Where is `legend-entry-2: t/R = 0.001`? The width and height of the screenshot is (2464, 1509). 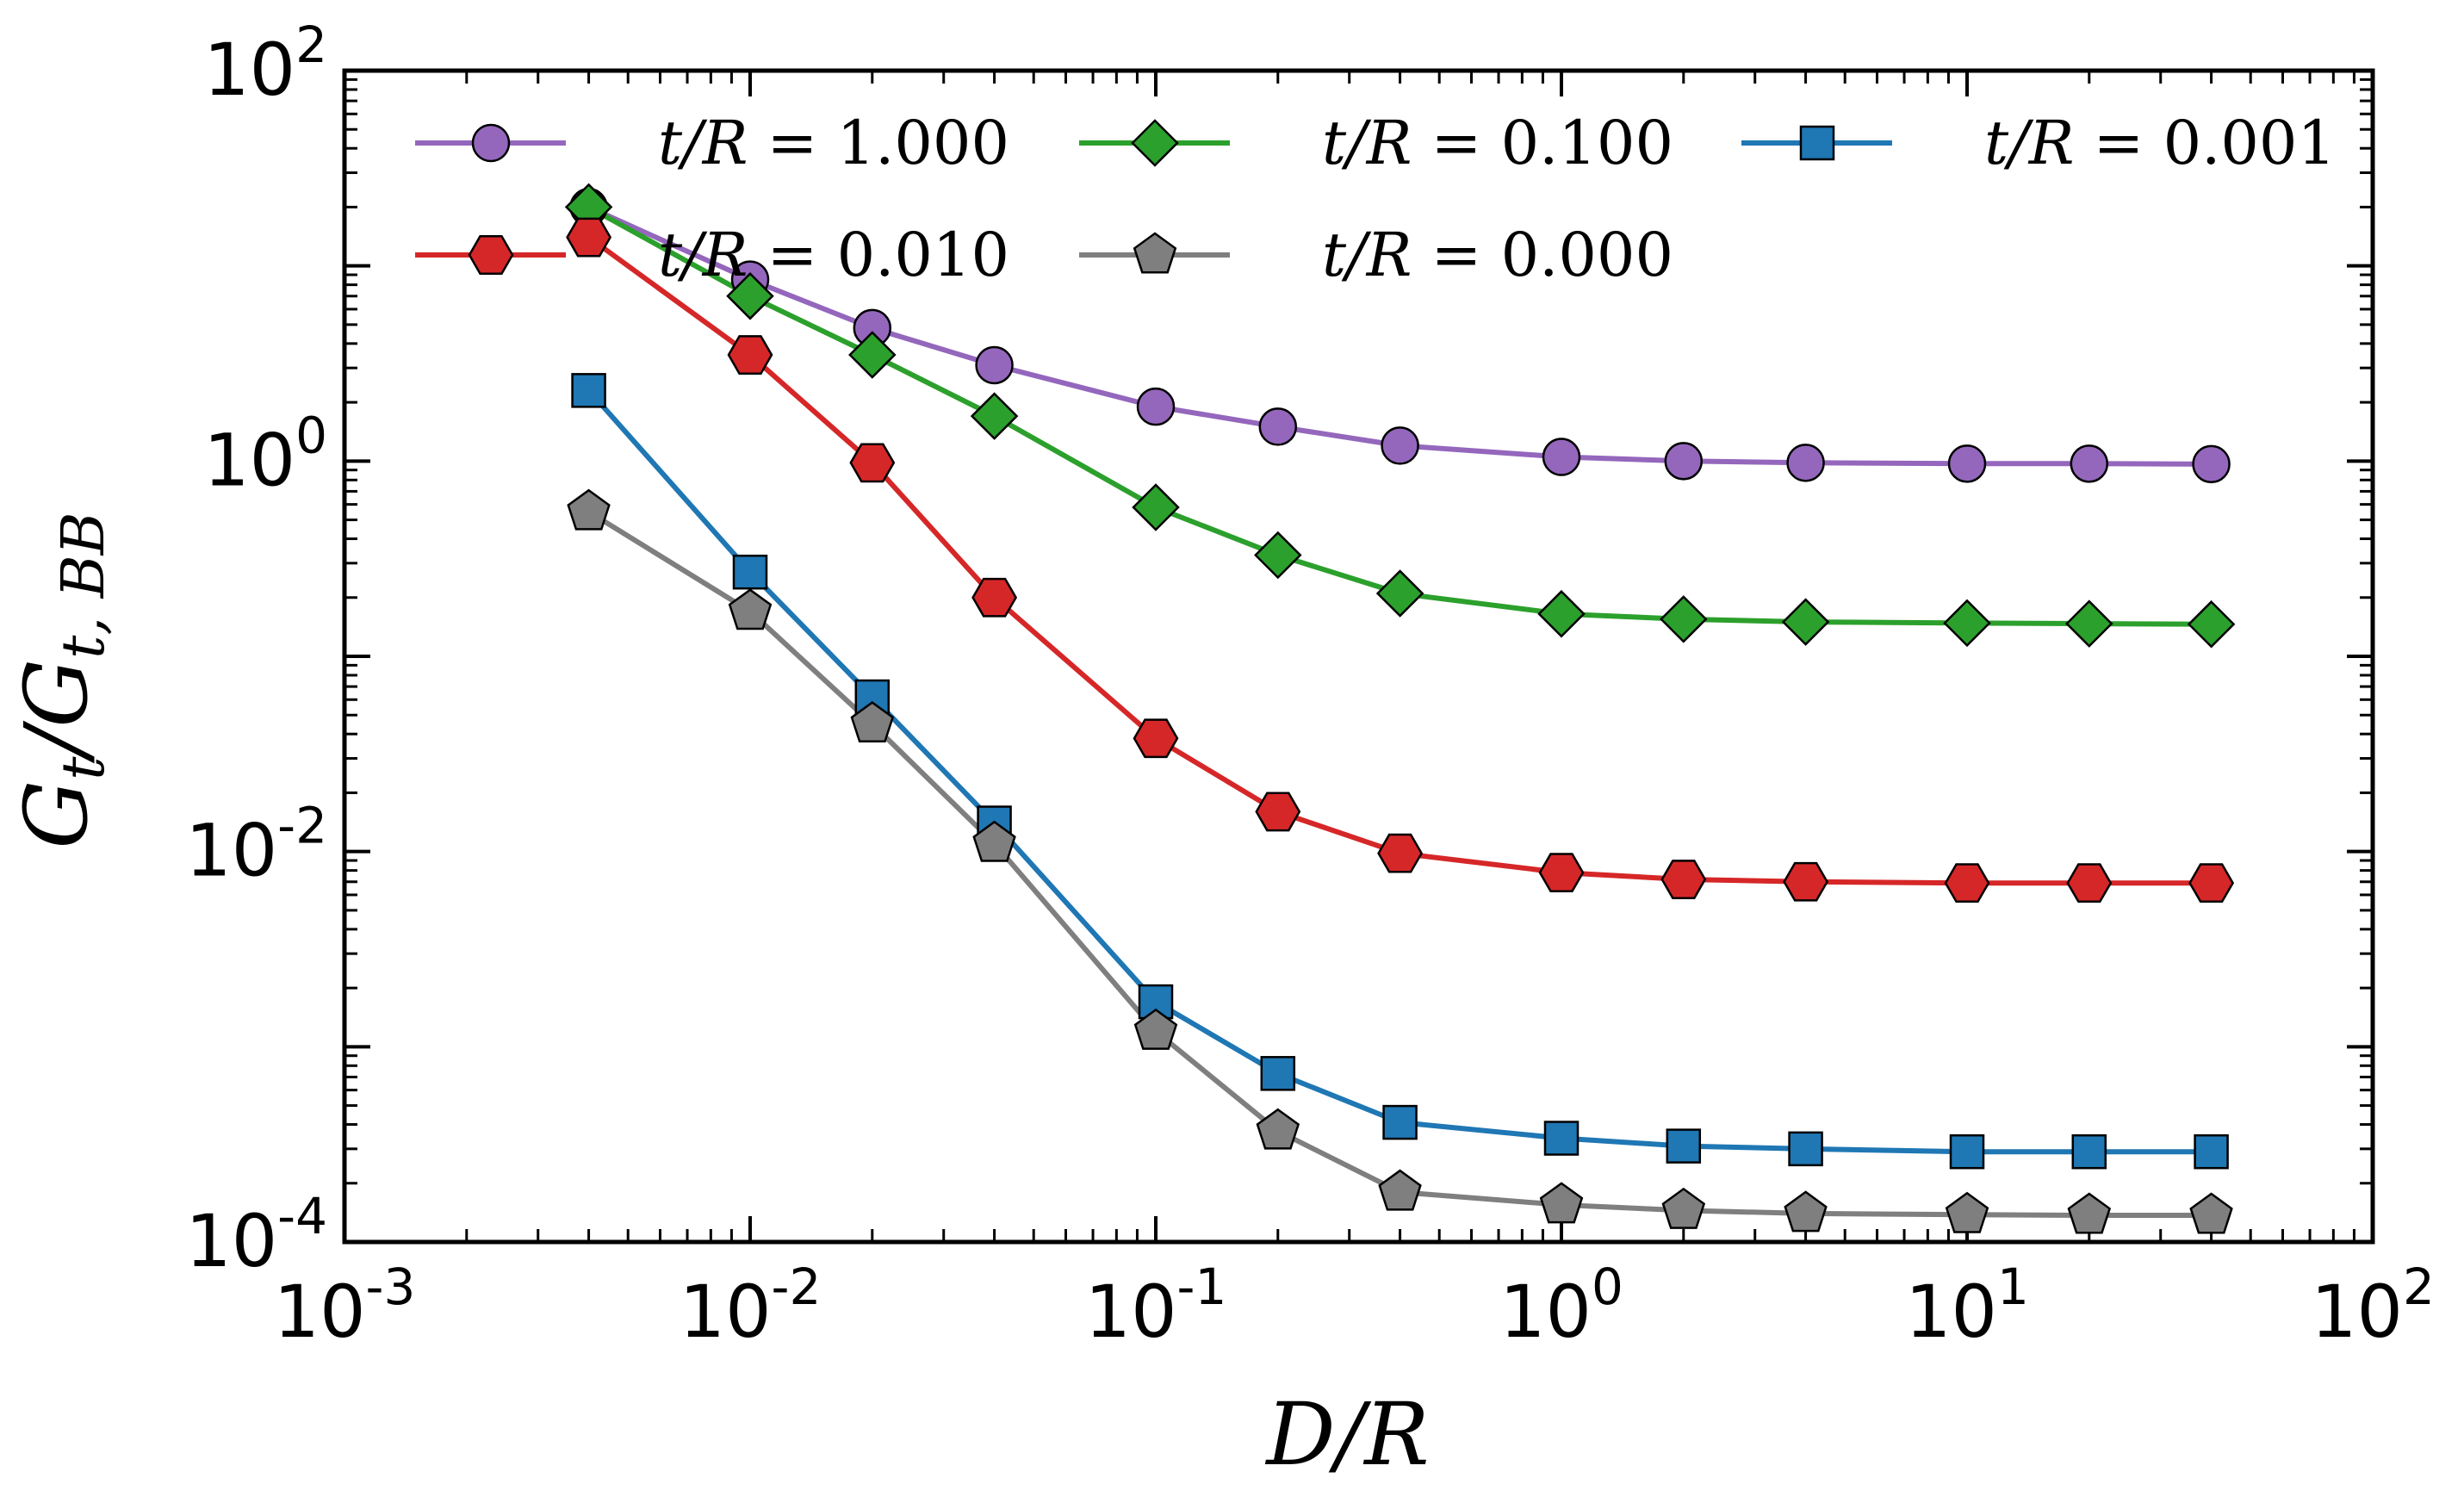 legend-entry-2: t/R = 0.001 is located at coordinates (2038, 143).